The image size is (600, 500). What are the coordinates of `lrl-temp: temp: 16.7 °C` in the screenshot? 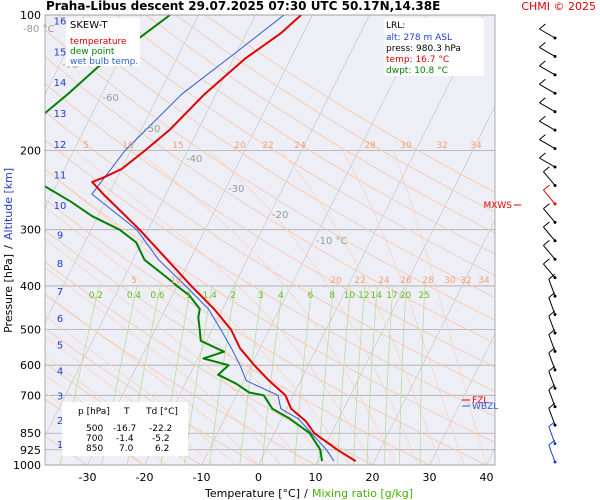 It's located at (417, 60).